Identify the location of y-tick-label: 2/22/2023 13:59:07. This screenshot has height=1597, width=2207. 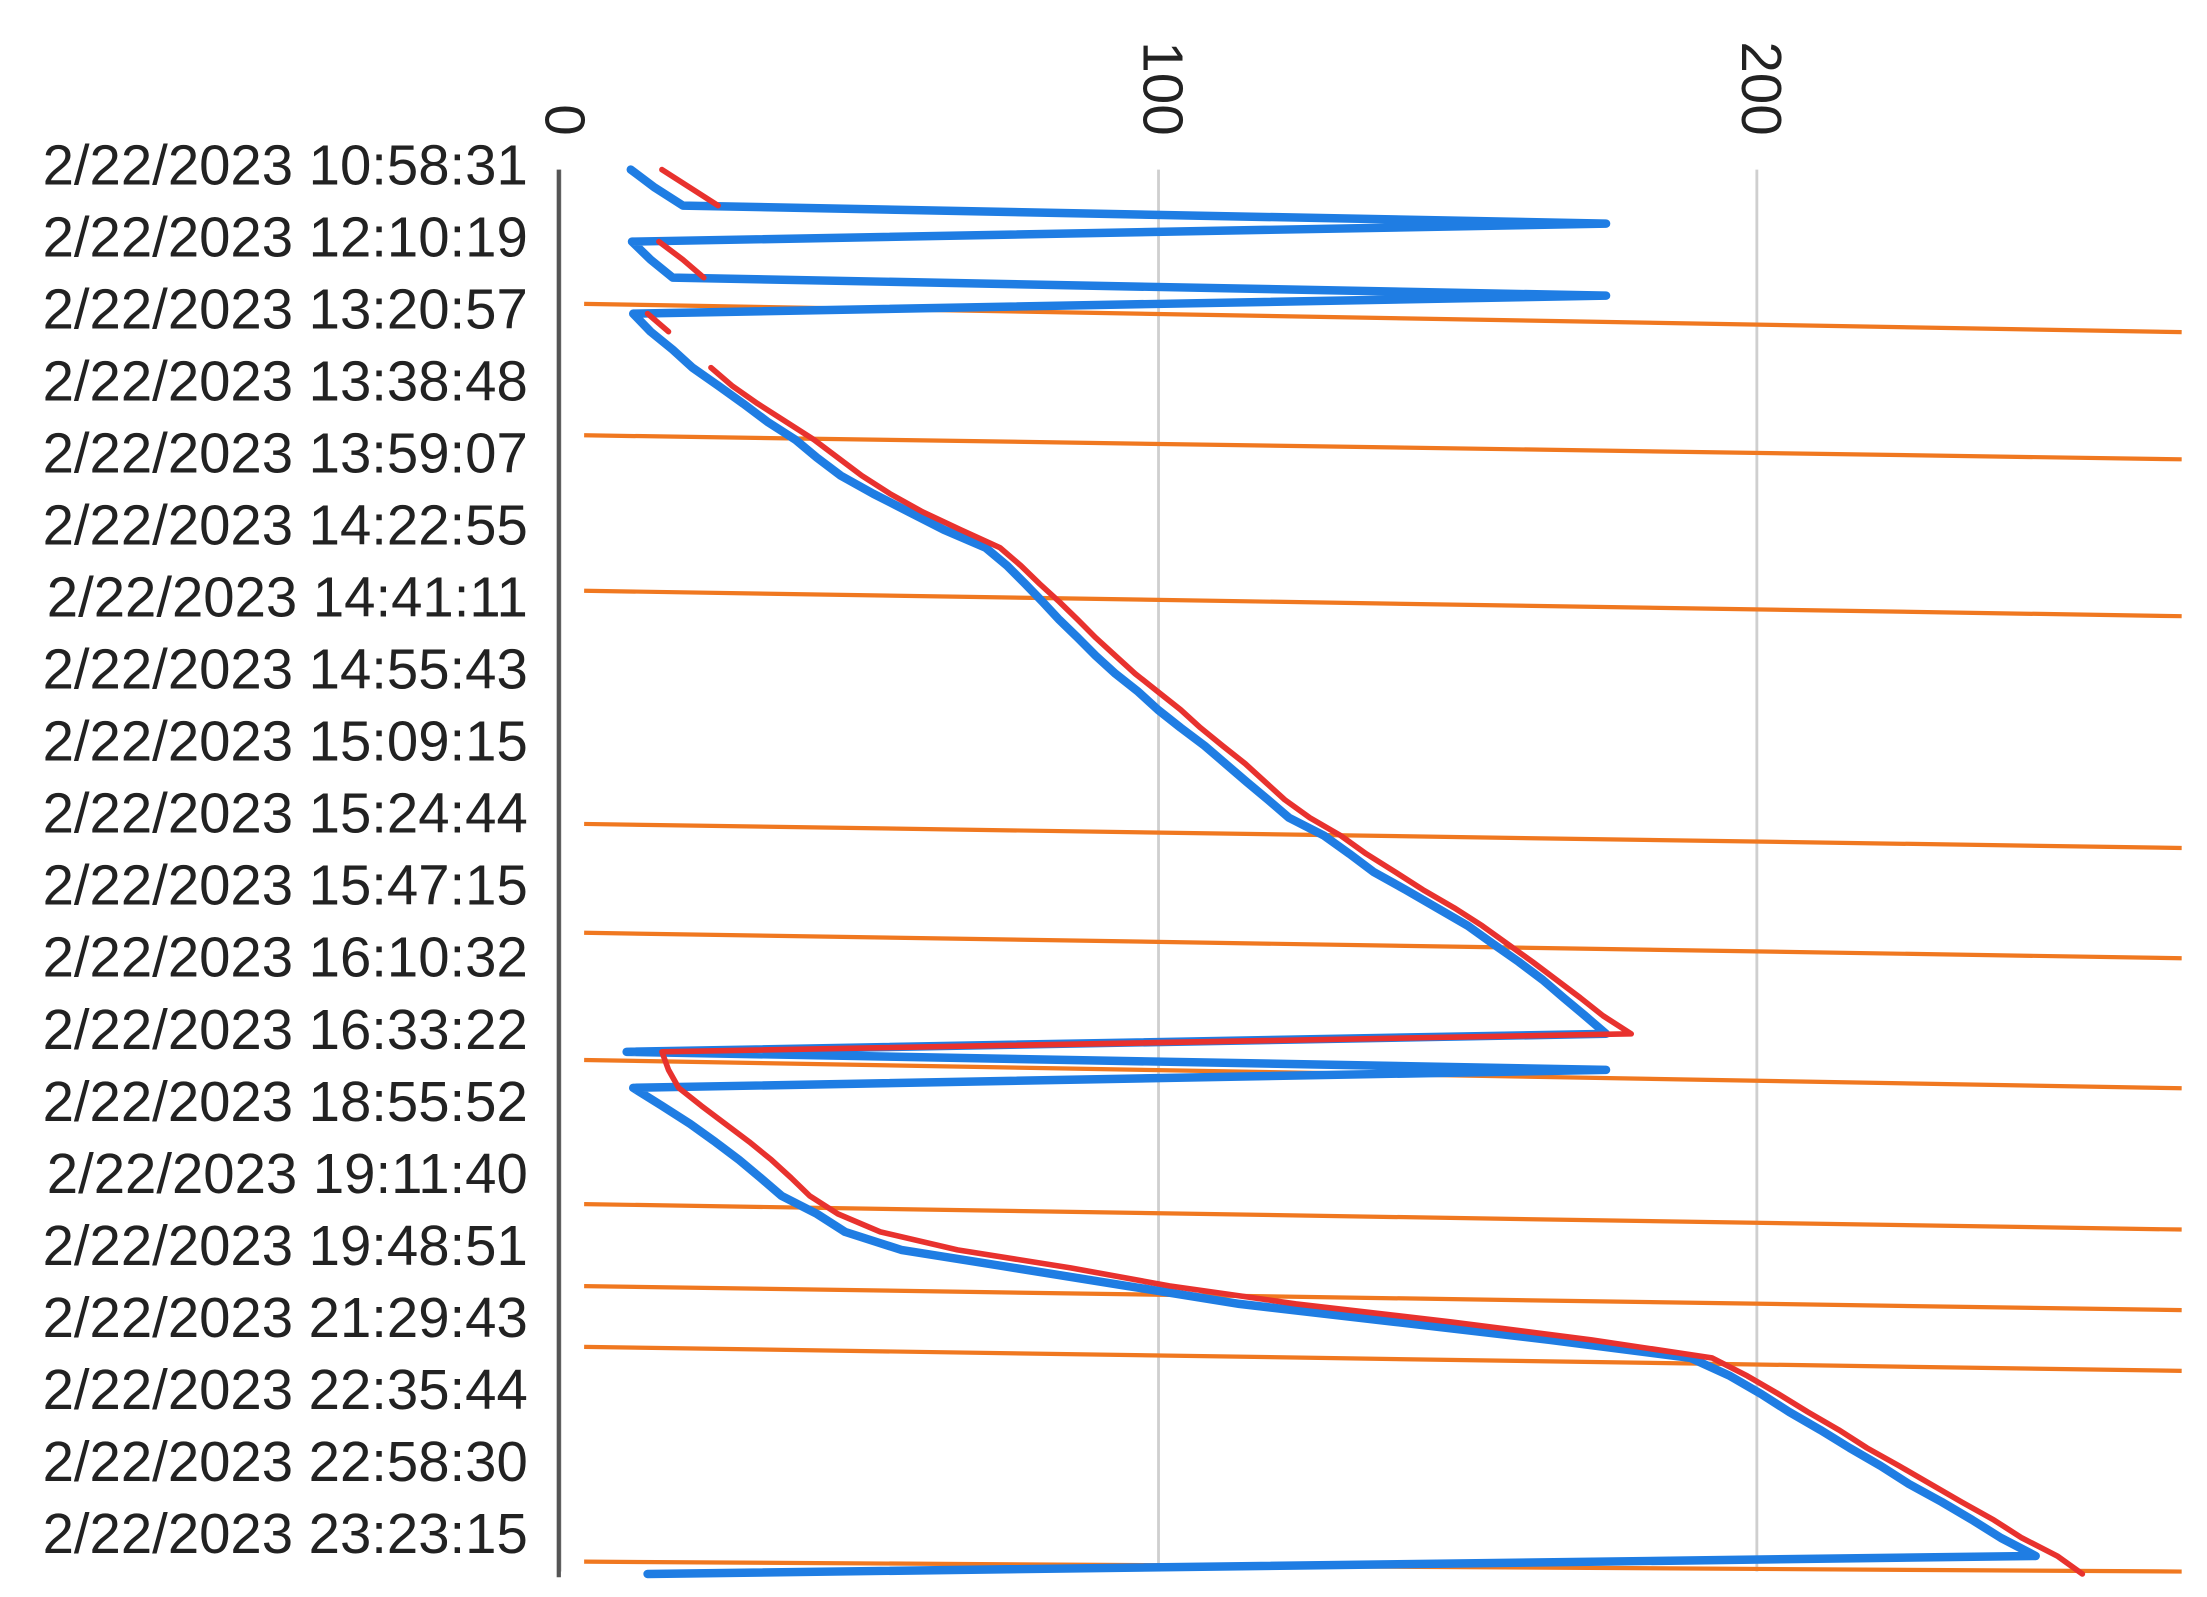
(285, 453).